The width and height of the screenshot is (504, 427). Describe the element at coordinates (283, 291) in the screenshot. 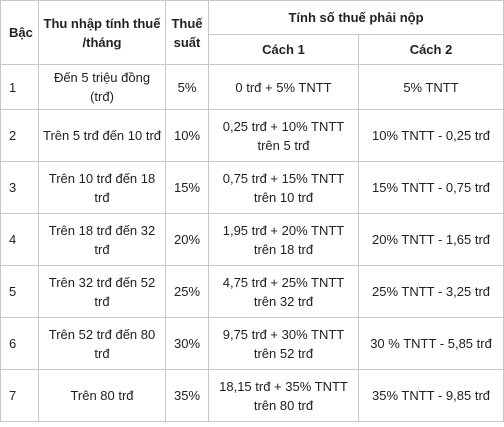

I see `table-cell: 4,75 trđ + 25% TNTT trên 32 trđ` at that location.